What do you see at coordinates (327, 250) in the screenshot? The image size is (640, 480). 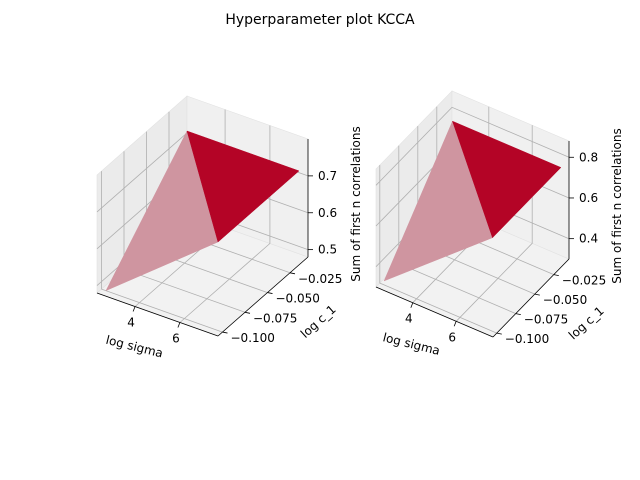 I see `z-tick-label: 0.5` at bounding box center [327, 250].